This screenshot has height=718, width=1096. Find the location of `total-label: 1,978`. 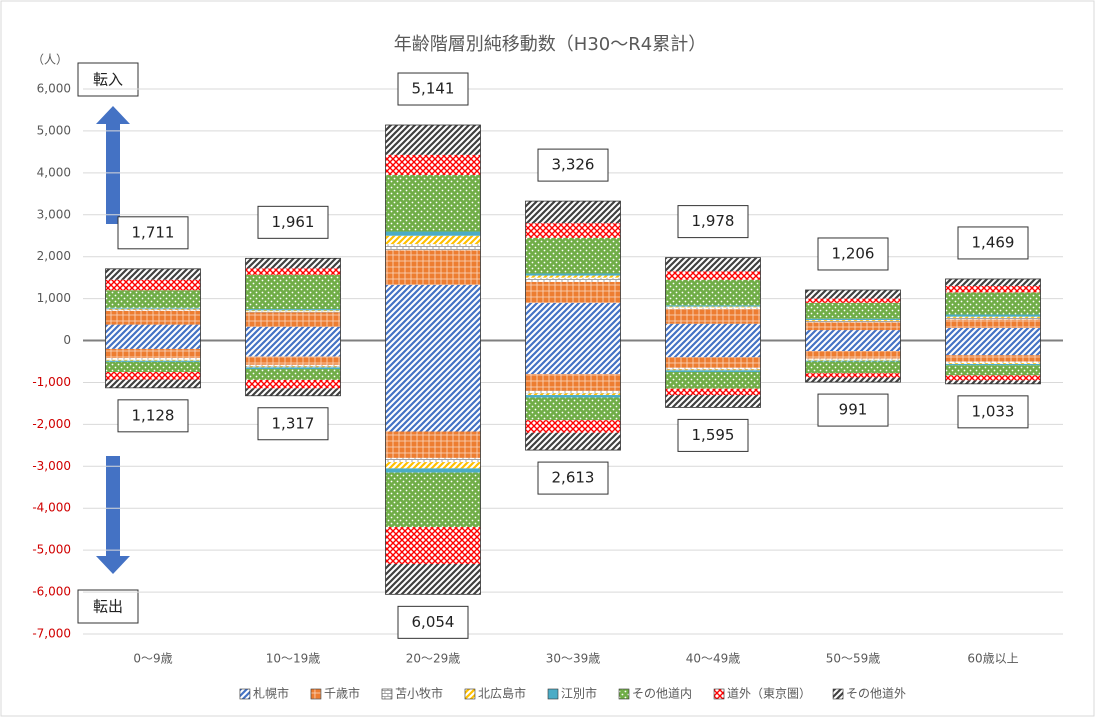

total-label: 1,978 is located at coordinates (713, 221).